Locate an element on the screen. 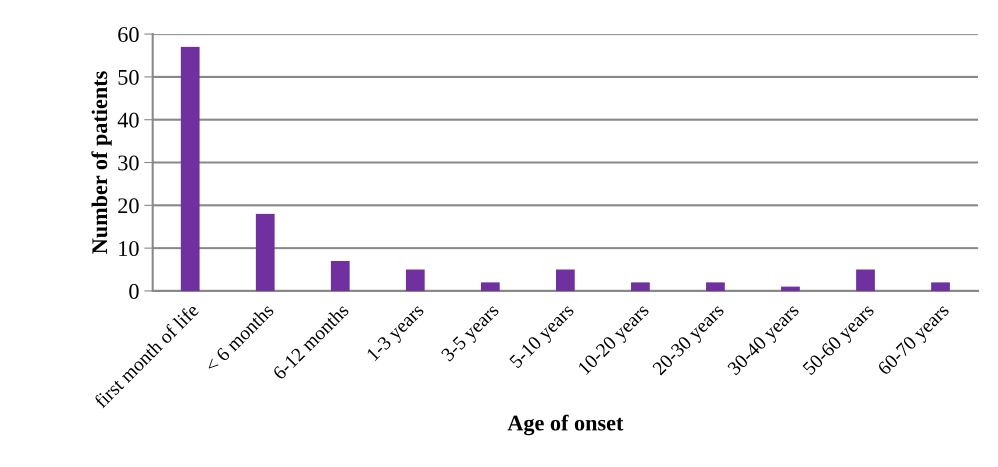  x-axis-title: Age of onset is located at coordinates (566, 425).